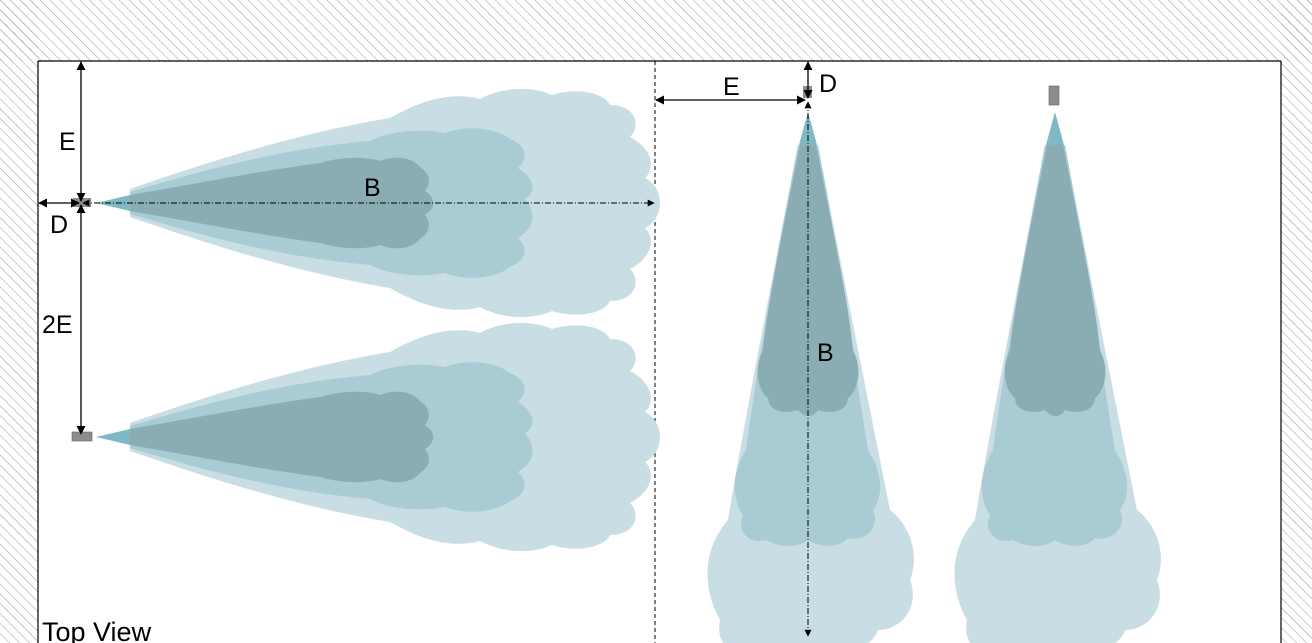  Describe the element at coordinates (82, 202) in the screenshot. I see `diffuser-device-upper` at that location.